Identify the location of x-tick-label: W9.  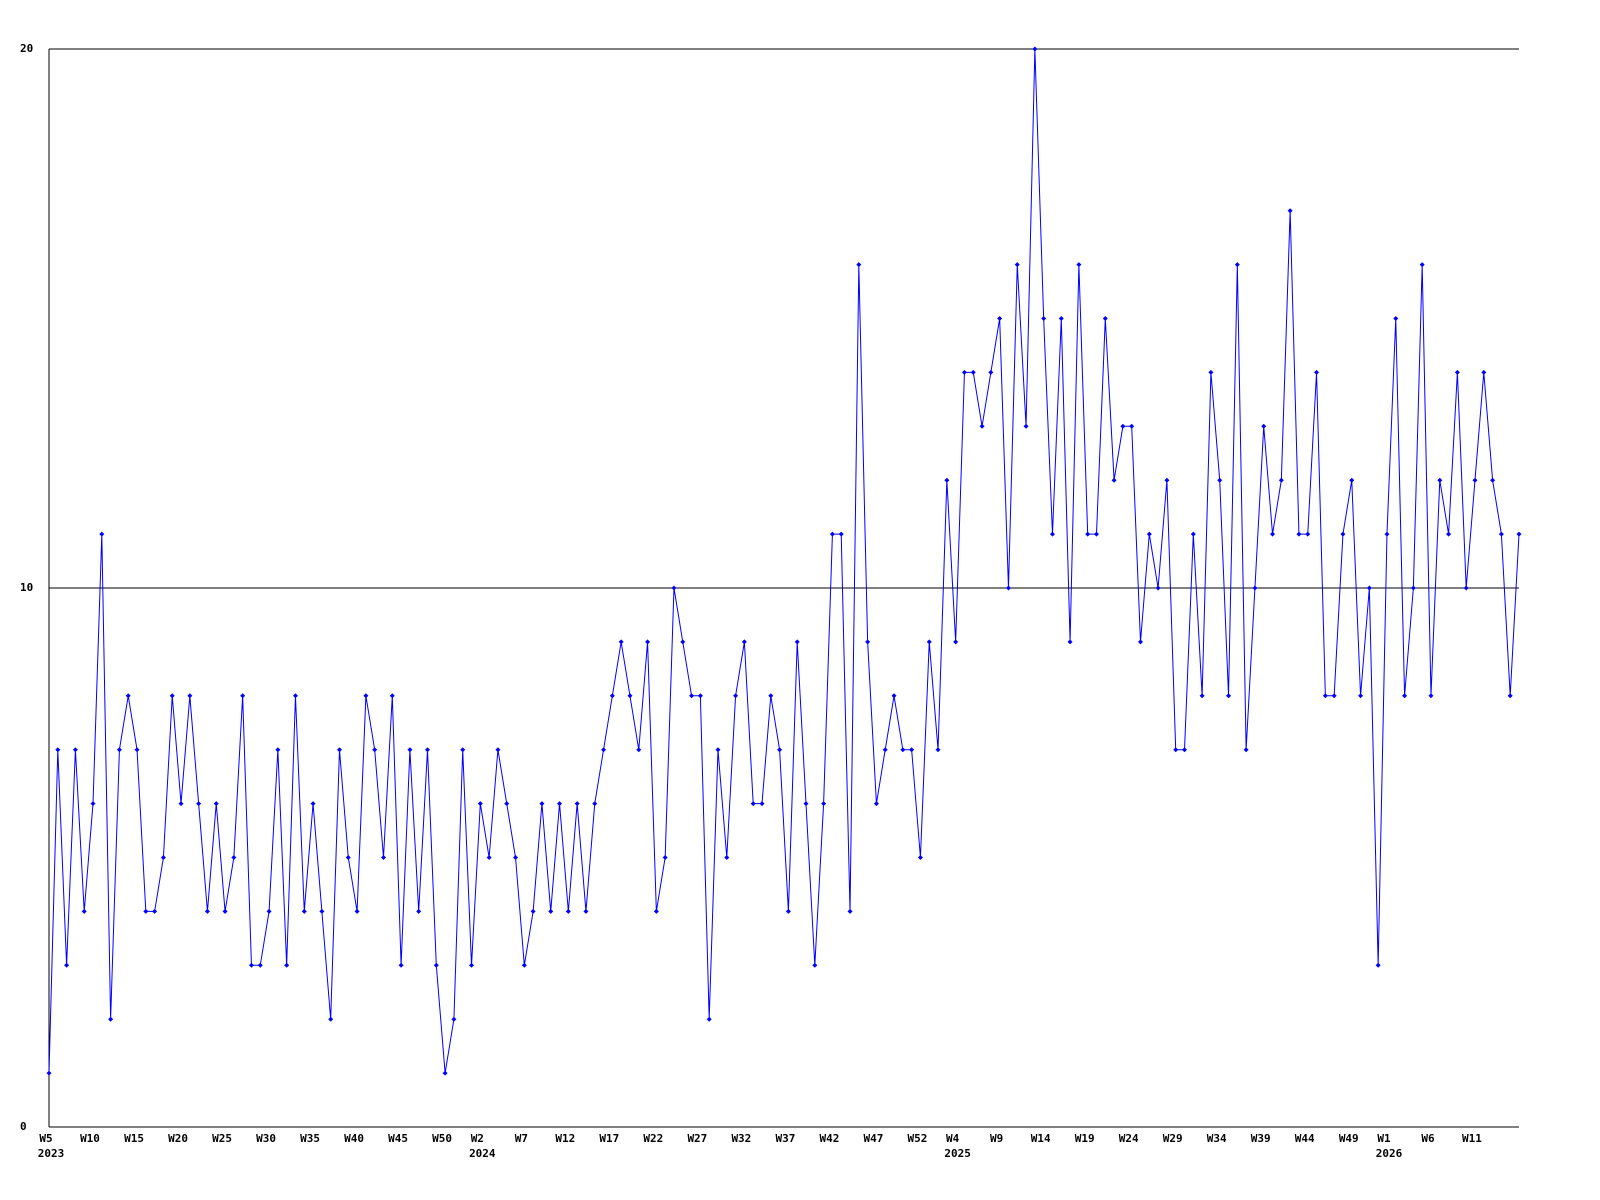
(996, 1138).